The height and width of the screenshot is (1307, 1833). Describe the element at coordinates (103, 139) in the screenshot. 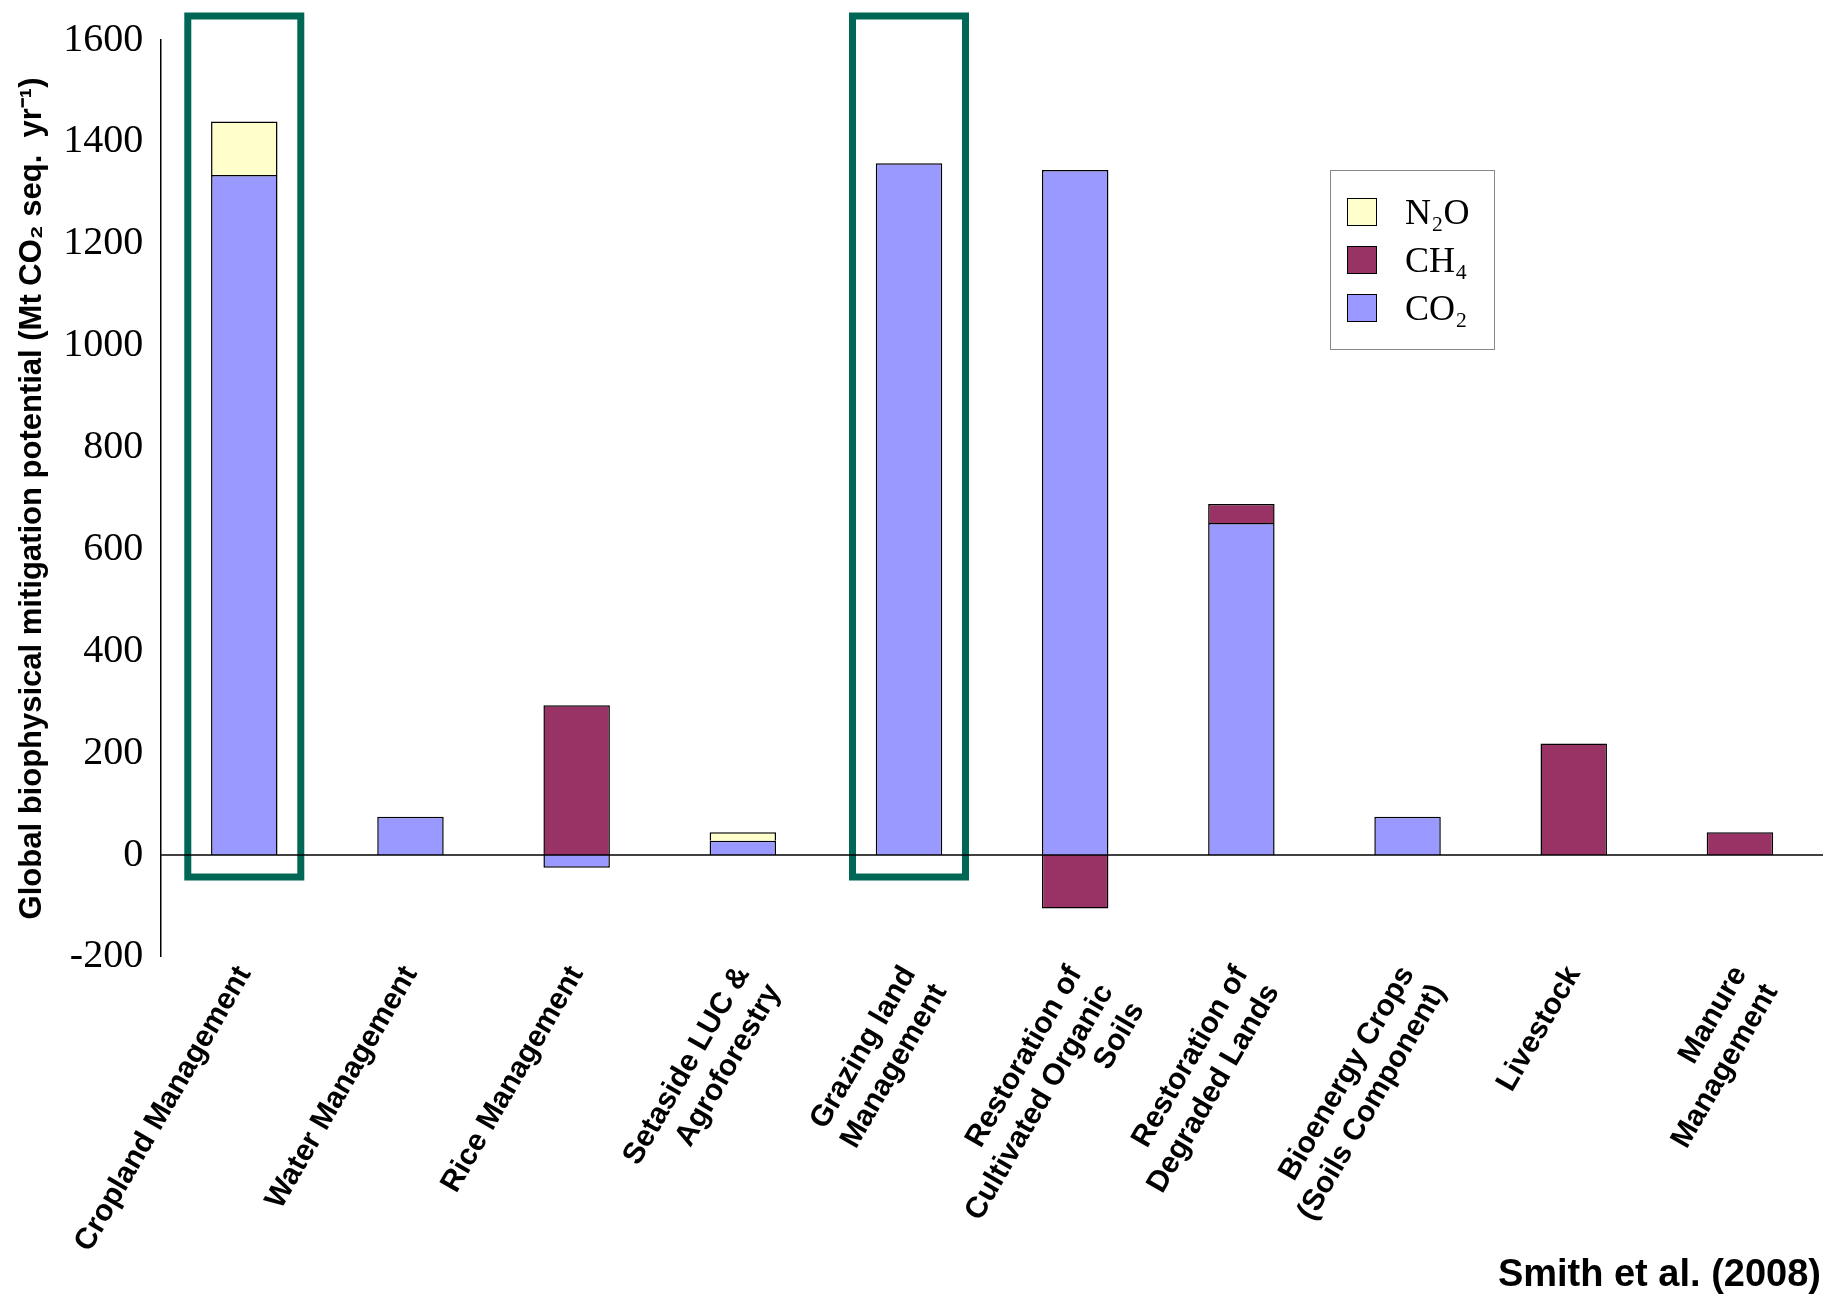

I see `y-tick-label: 1400` at that location.